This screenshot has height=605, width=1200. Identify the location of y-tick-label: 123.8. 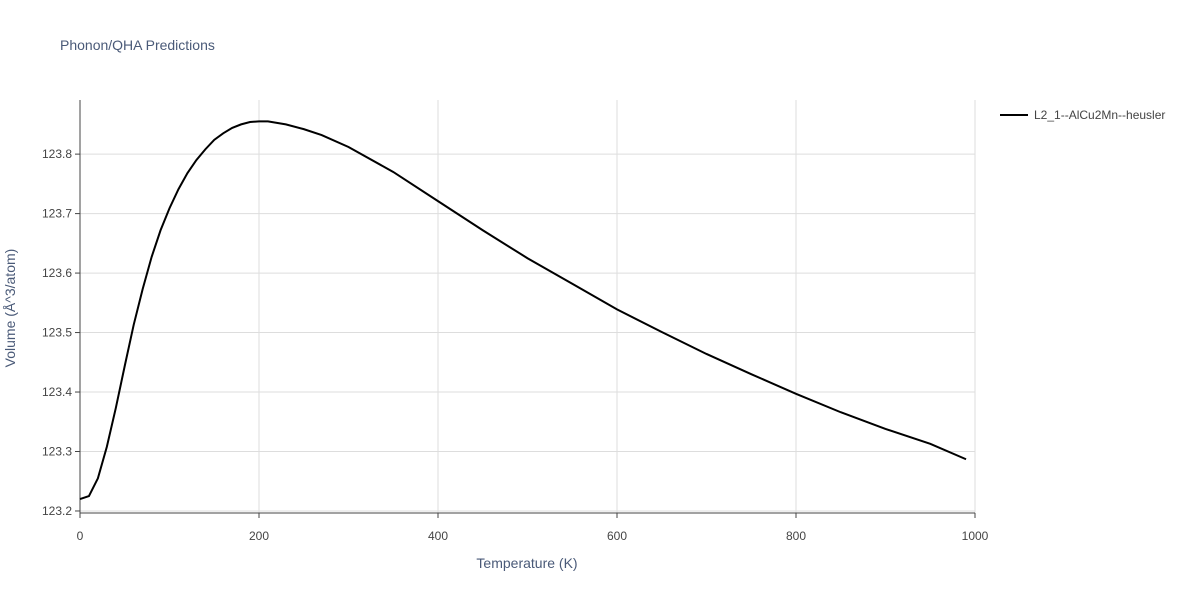
(57, 154).